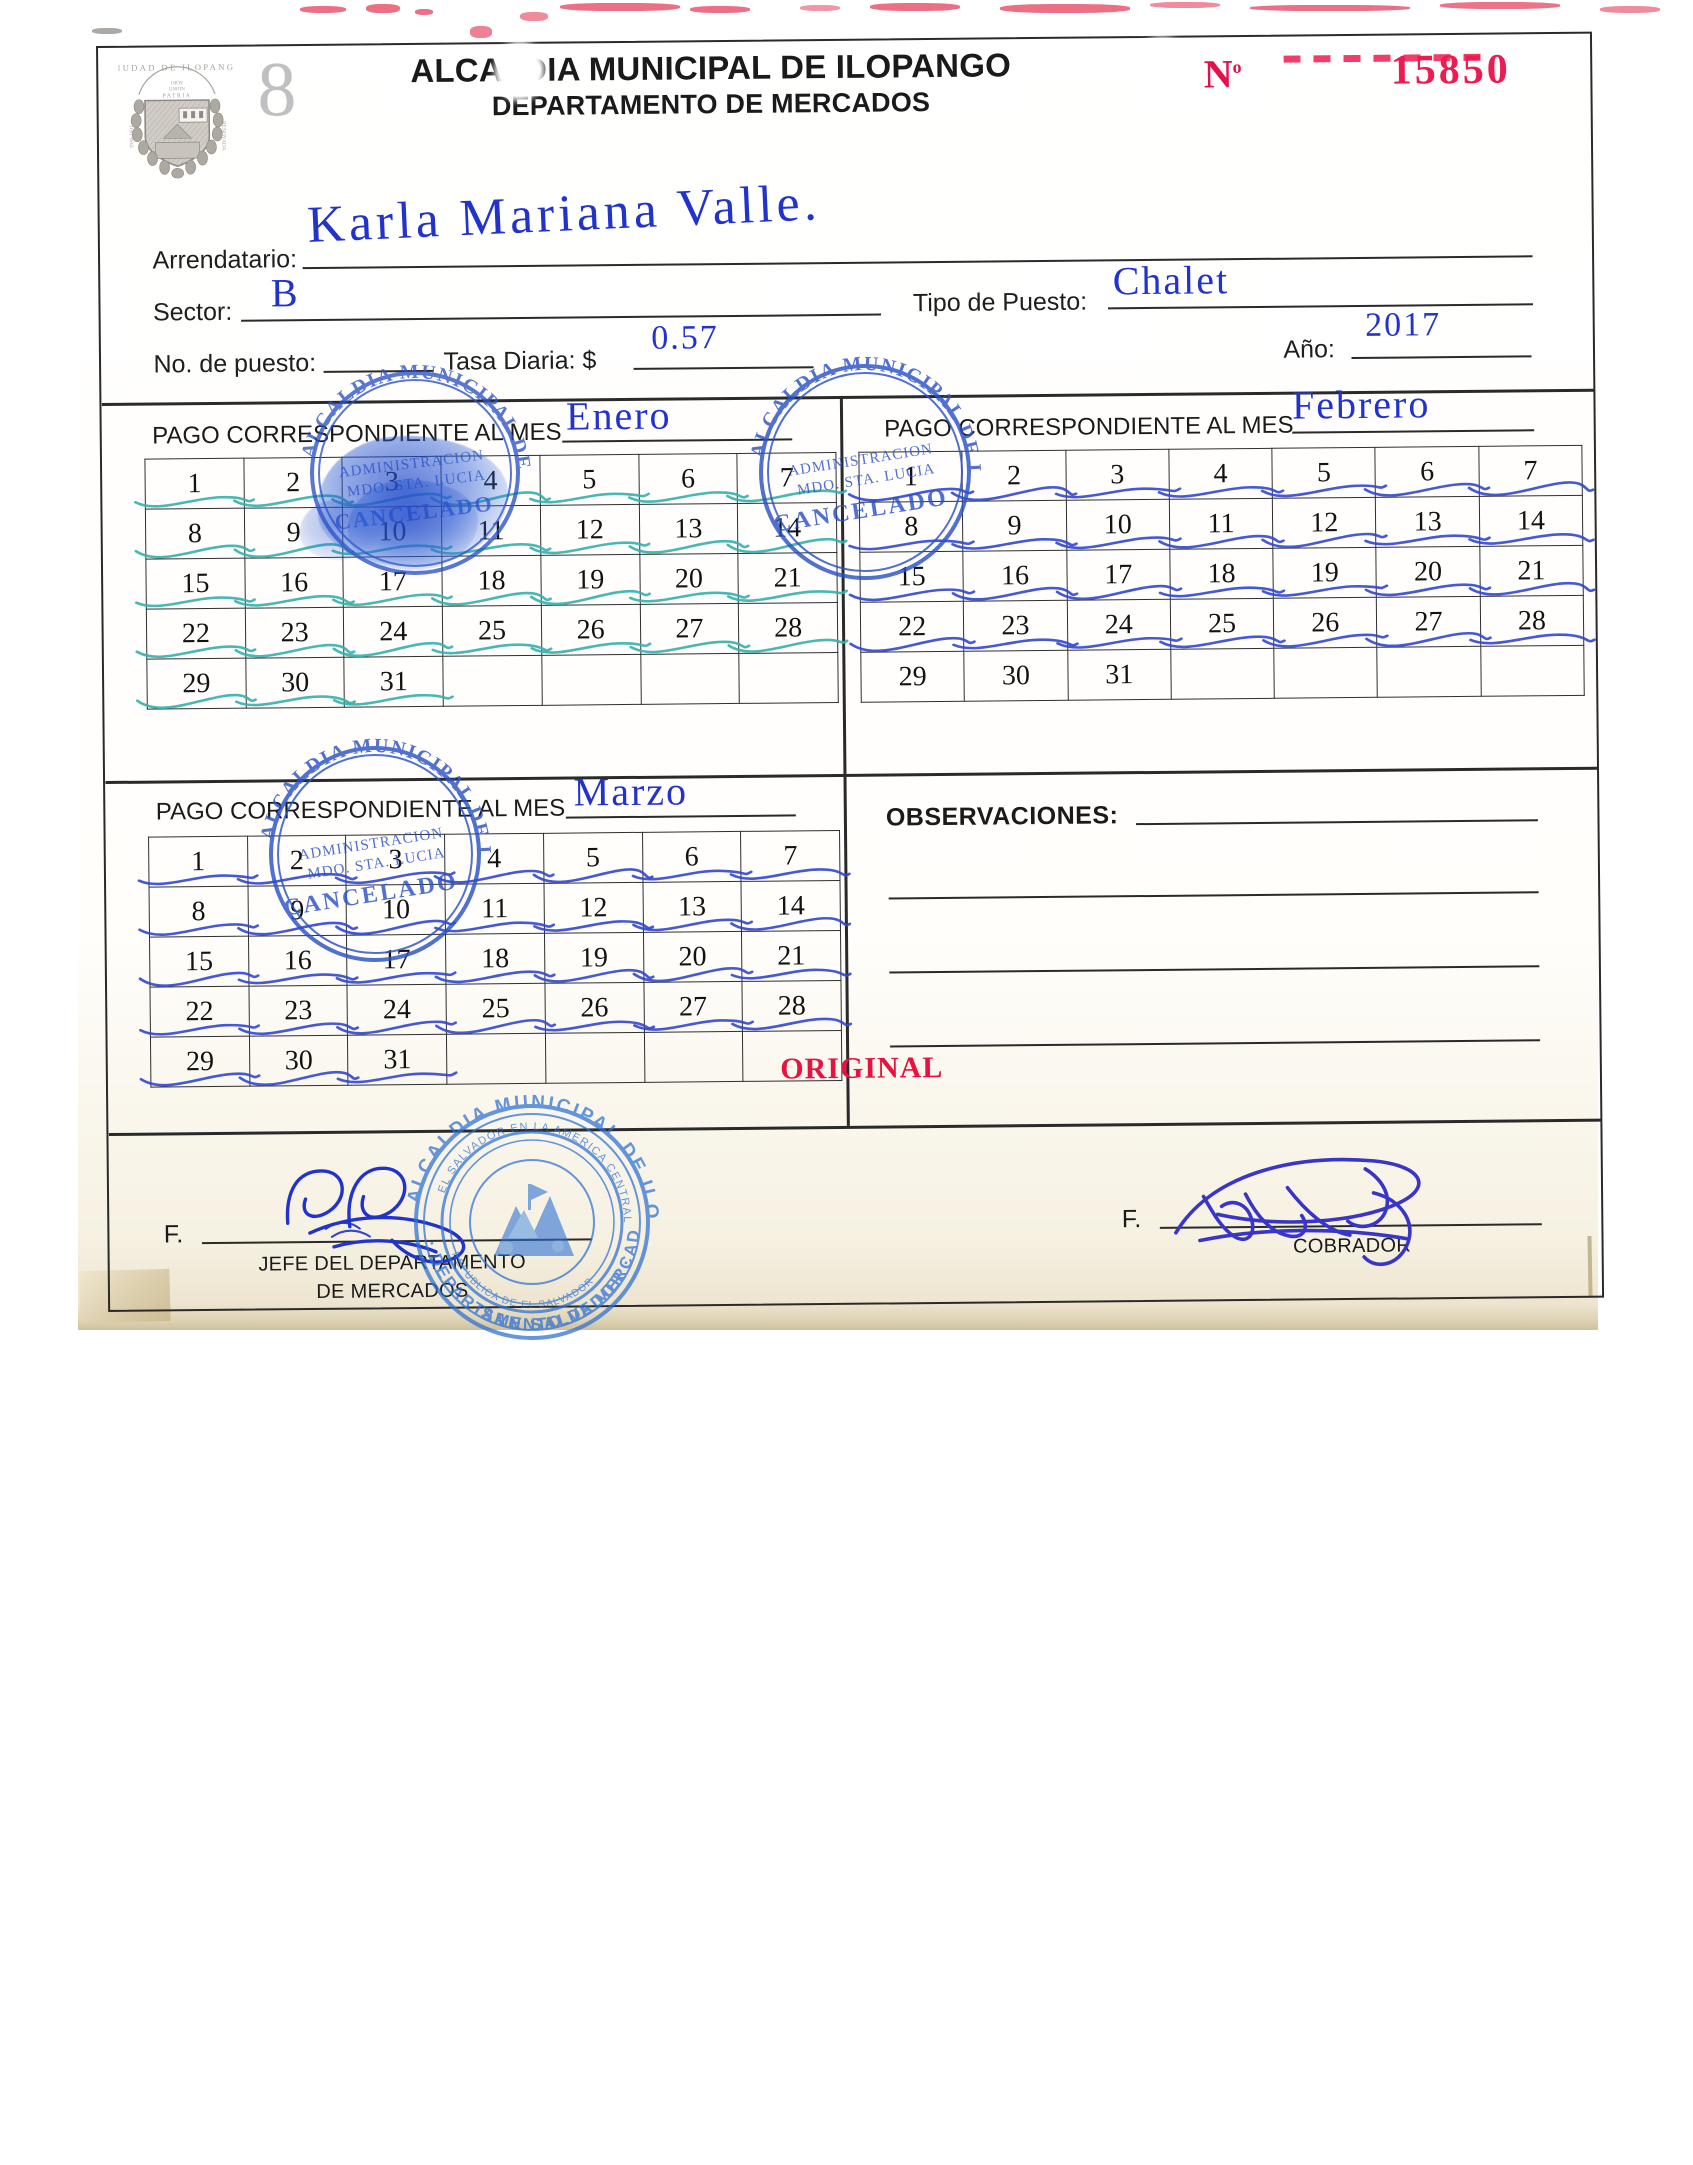  I want to click on day-number: 24, so click(1118, 624).